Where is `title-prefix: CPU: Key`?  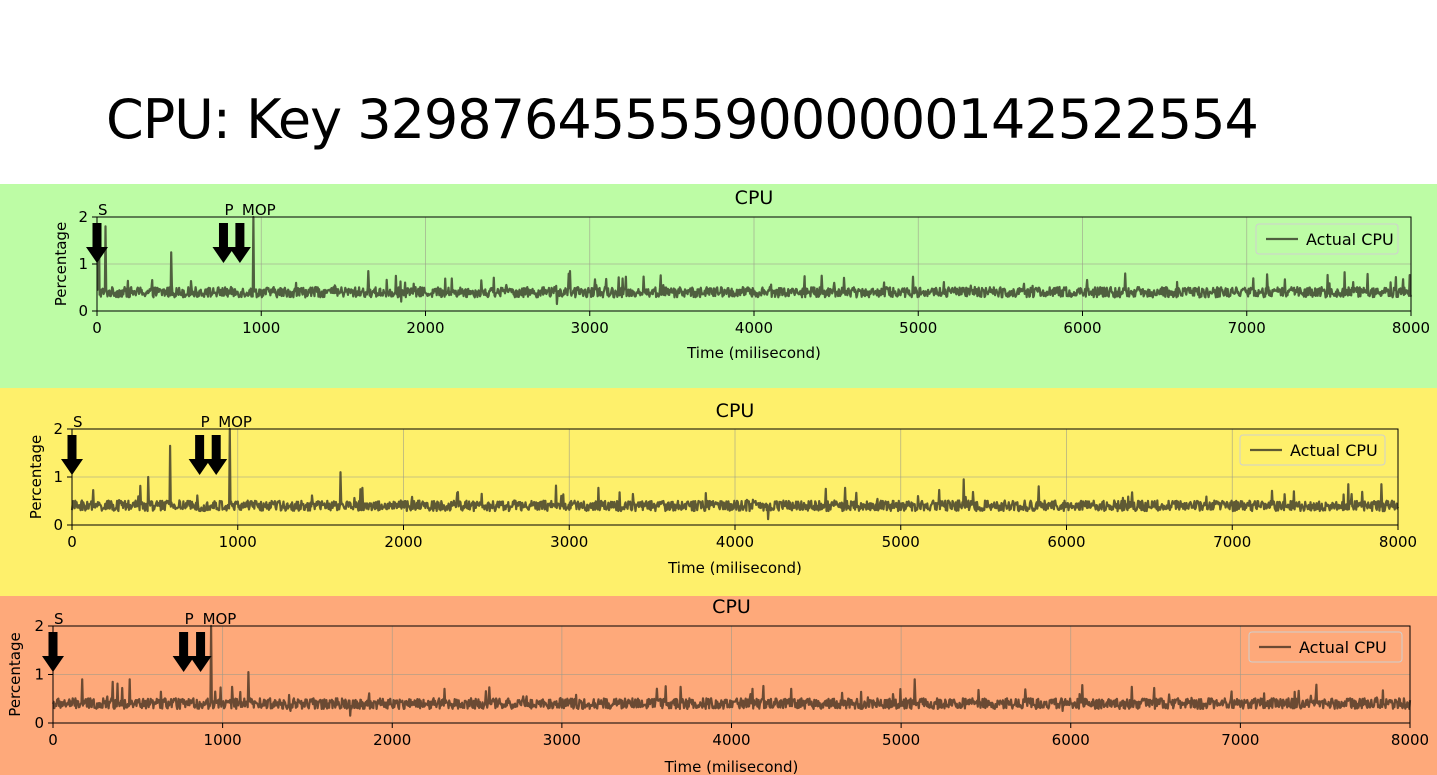 title-prefix: CPU: Key is located at coordinates (232, 119).